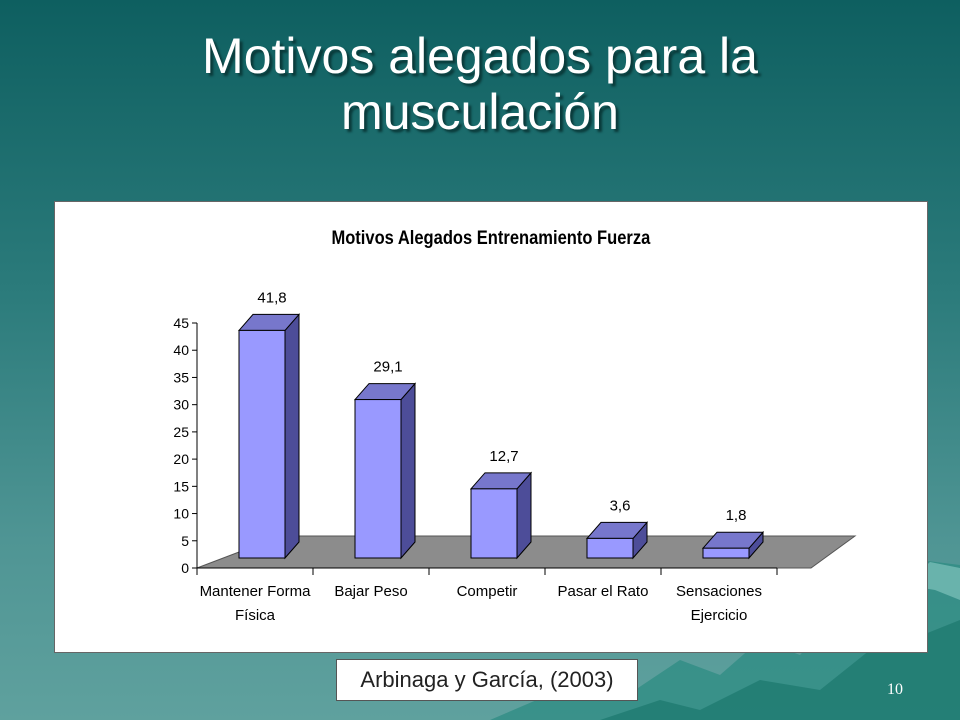 The width and height of the screenshot is (960, 720). I want to click on slide-title: Motivos alegados para la musculación, so click(480, 84).